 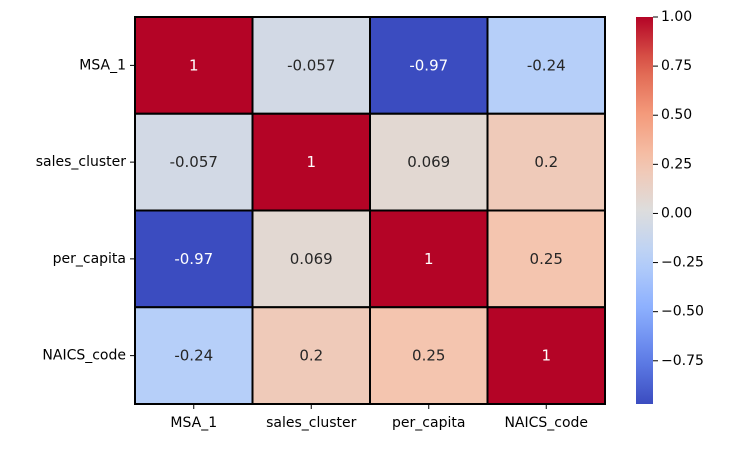 What do you see at coordinates (676, 164) in the screenshot?
I see `colorbar-tick-label: 0.25` at bounding box center [676, 164].